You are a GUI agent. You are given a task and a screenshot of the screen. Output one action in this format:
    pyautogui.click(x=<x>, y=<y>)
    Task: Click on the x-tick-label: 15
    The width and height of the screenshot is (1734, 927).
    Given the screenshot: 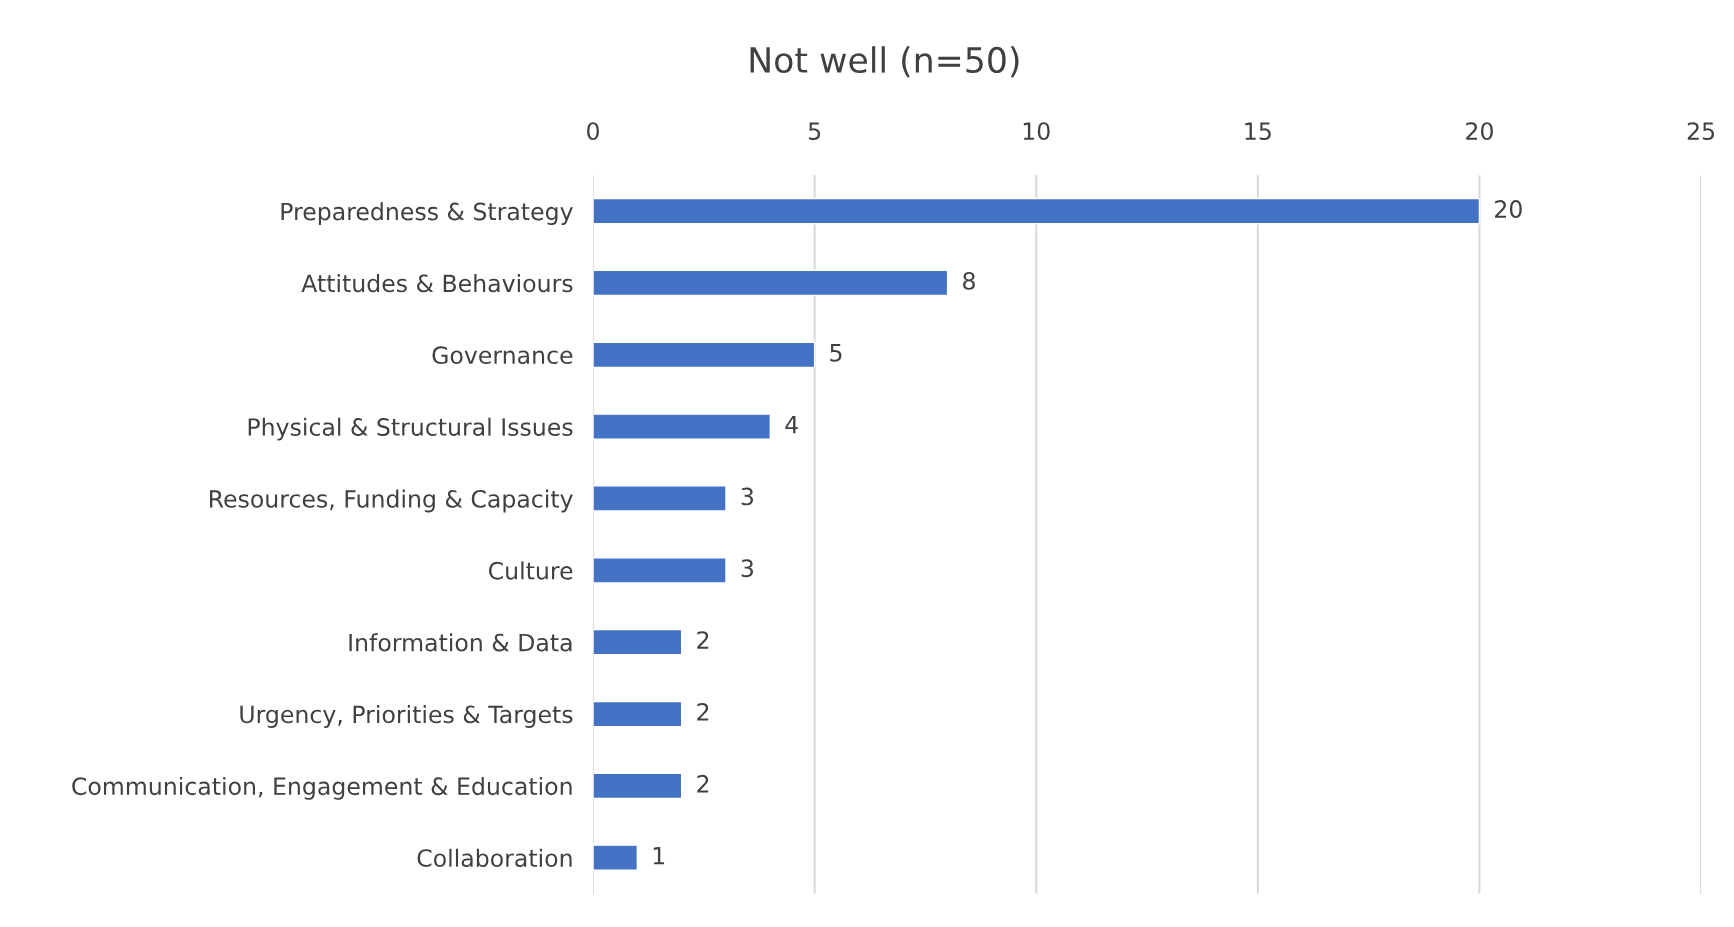 What is the action you would take?
    pyautogui.click(x=1258, y=131)
    